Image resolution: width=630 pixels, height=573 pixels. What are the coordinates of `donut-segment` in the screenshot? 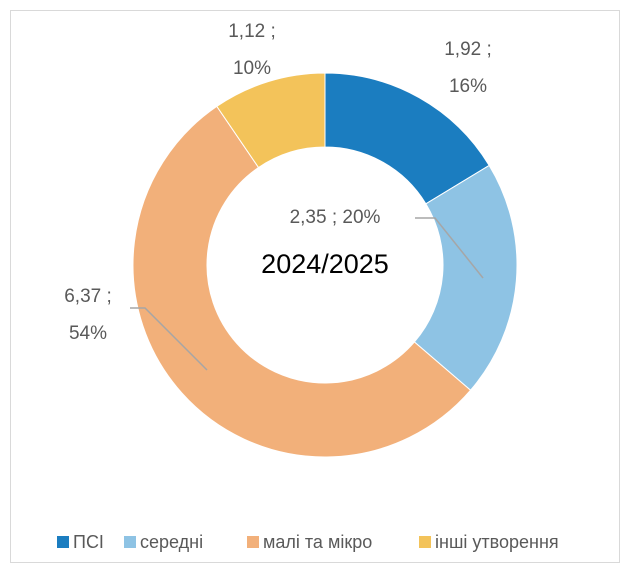 It's located at (271, 120).